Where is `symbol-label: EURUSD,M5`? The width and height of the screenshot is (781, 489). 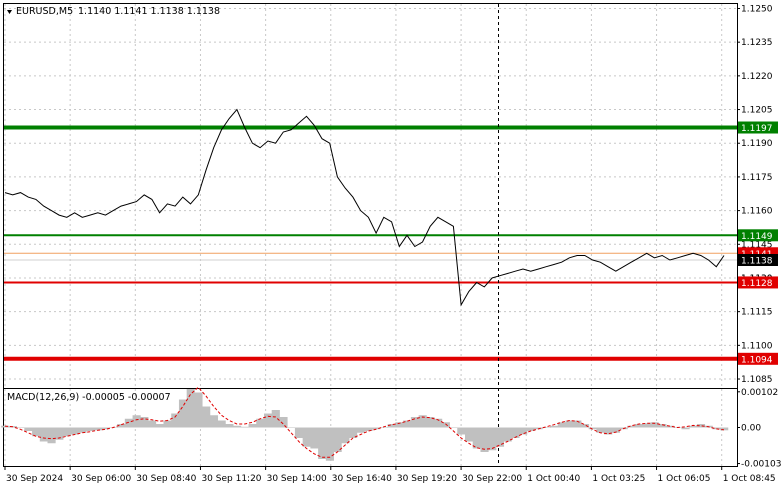 symbol-label: EURUSD,M5 is located at coordinates (44, 11).